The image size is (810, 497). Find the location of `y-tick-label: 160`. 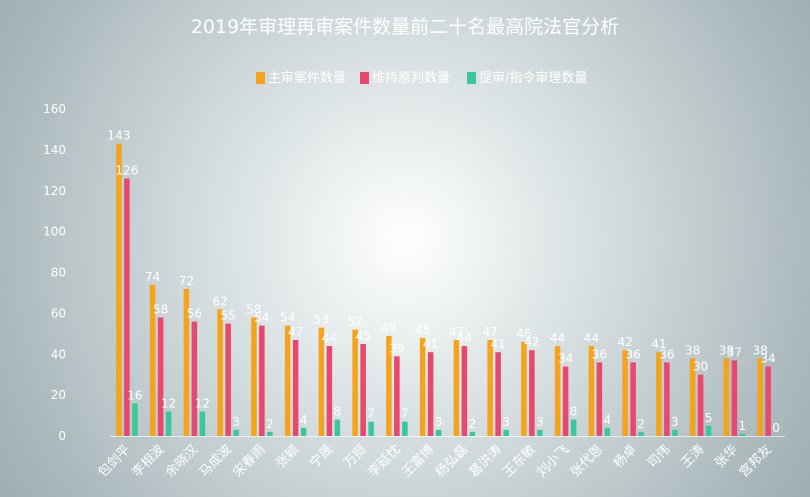

y-tick-label: 160 is located at coordinates (54, 109).